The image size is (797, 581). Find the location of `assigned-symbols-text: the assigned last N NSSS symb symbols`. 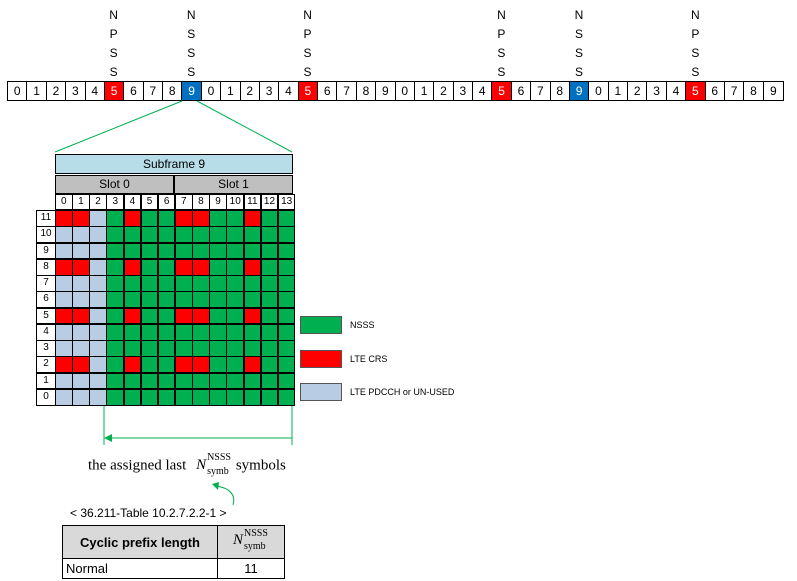

assigned-symbols-text: the assigned last N NSSS symb symbols is located at coordinates (187, 464).